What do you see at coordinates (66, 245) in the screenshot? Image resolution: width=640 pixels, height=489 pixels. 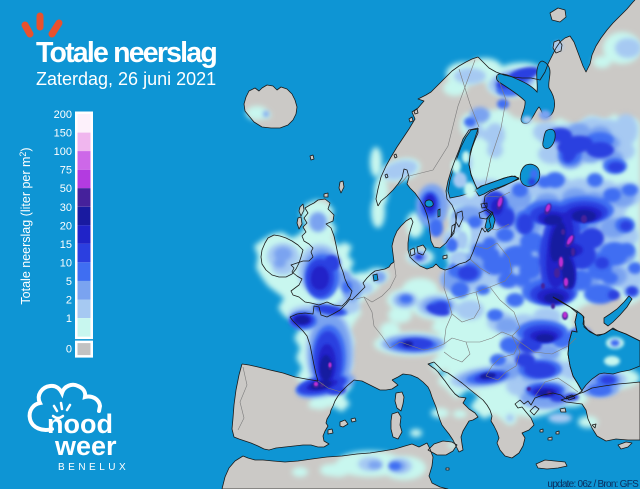 I see `svg-text: 15` at bounding box center [66, 245].